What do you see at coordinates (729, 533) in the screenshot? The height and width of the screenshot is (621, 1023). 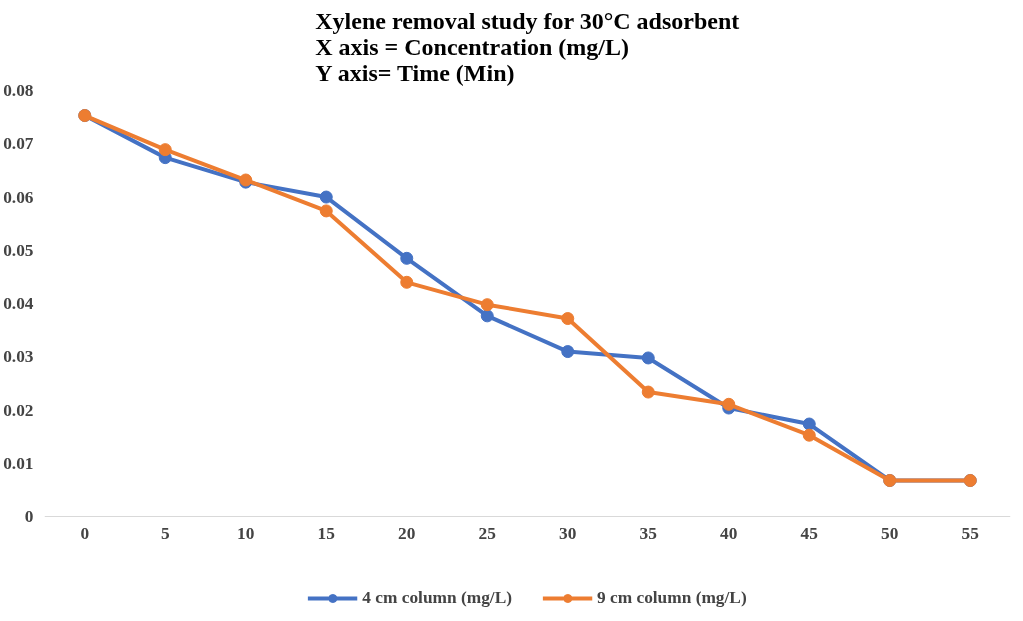 I see `x-tick-label: 40` at bounding box center [729, 533].